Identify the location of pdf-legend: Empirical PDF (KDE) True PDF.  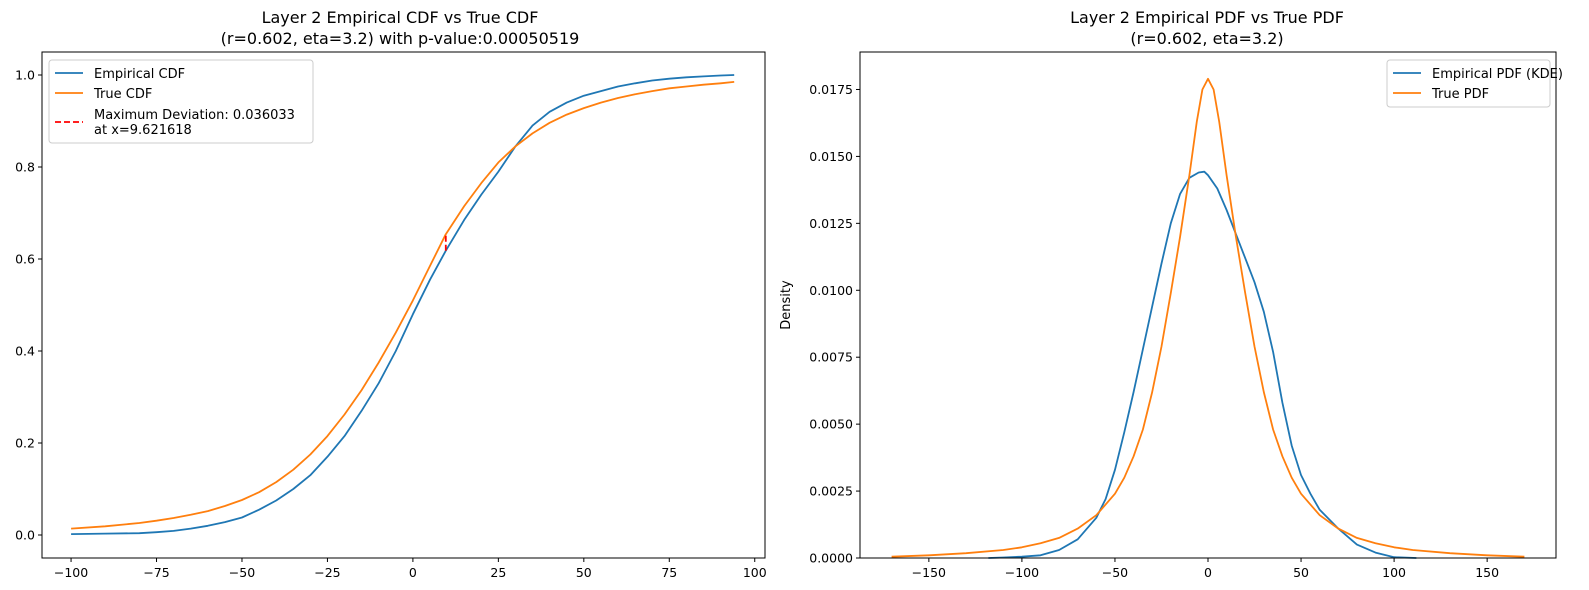
(1474, 83).